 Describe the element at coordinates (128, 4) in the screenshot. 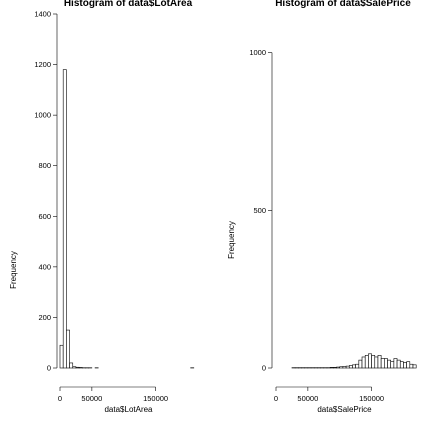

I see `lotarea-title: Histogram of data$LotArea` at that location.